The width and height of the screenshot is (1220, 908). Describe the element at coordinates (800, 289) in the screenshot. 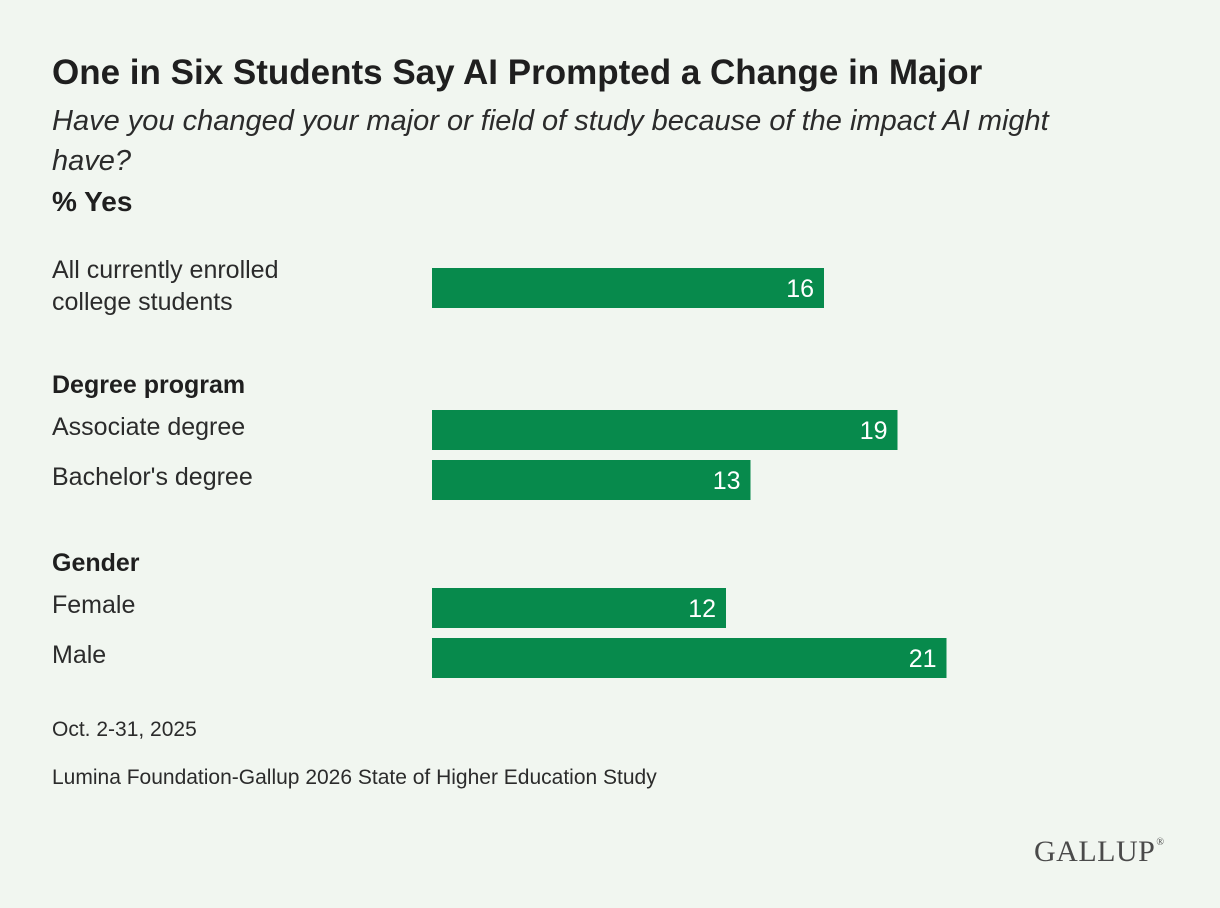

I see `value-label: 16` at that location.